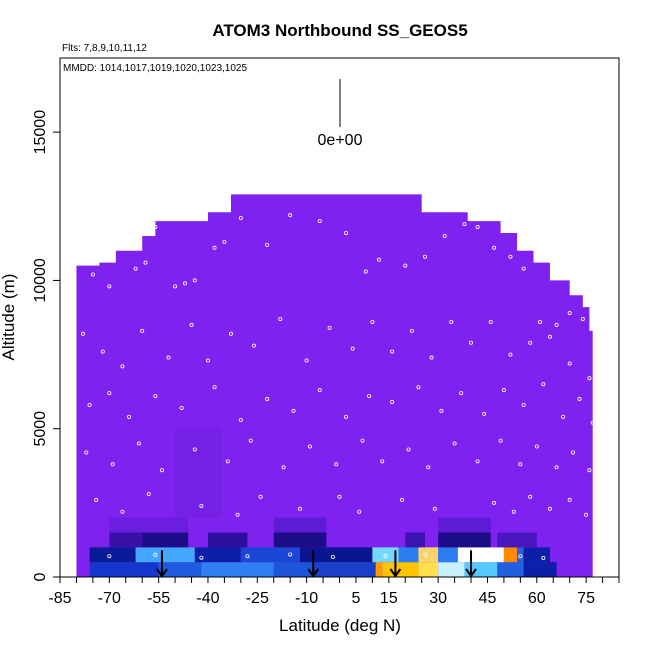 This screenshot has height=650, width=650. Describe the element at coordinates (59, 598) in the screenshot. I see `x-tick-label: -85` at that location.